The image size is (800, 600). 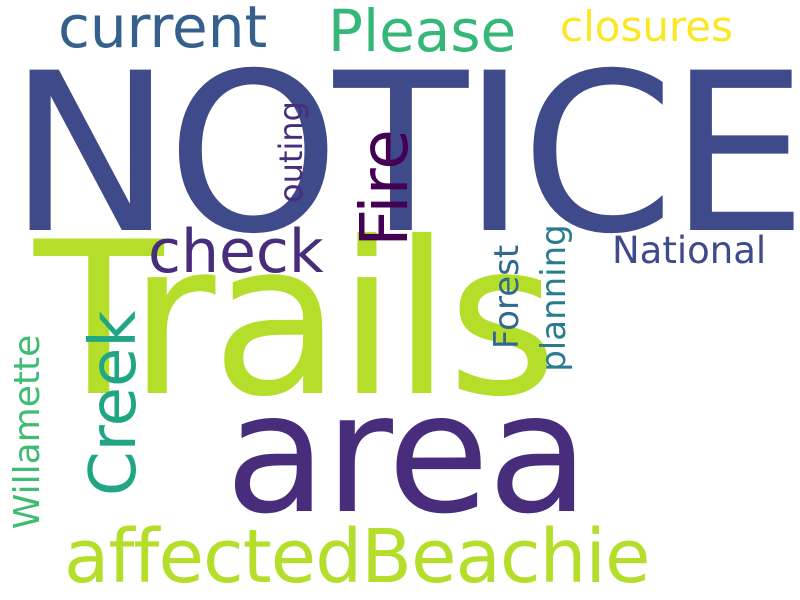 I want to click on word-affectedbeachie: affectedBeachie, so click(x=357, y=557).